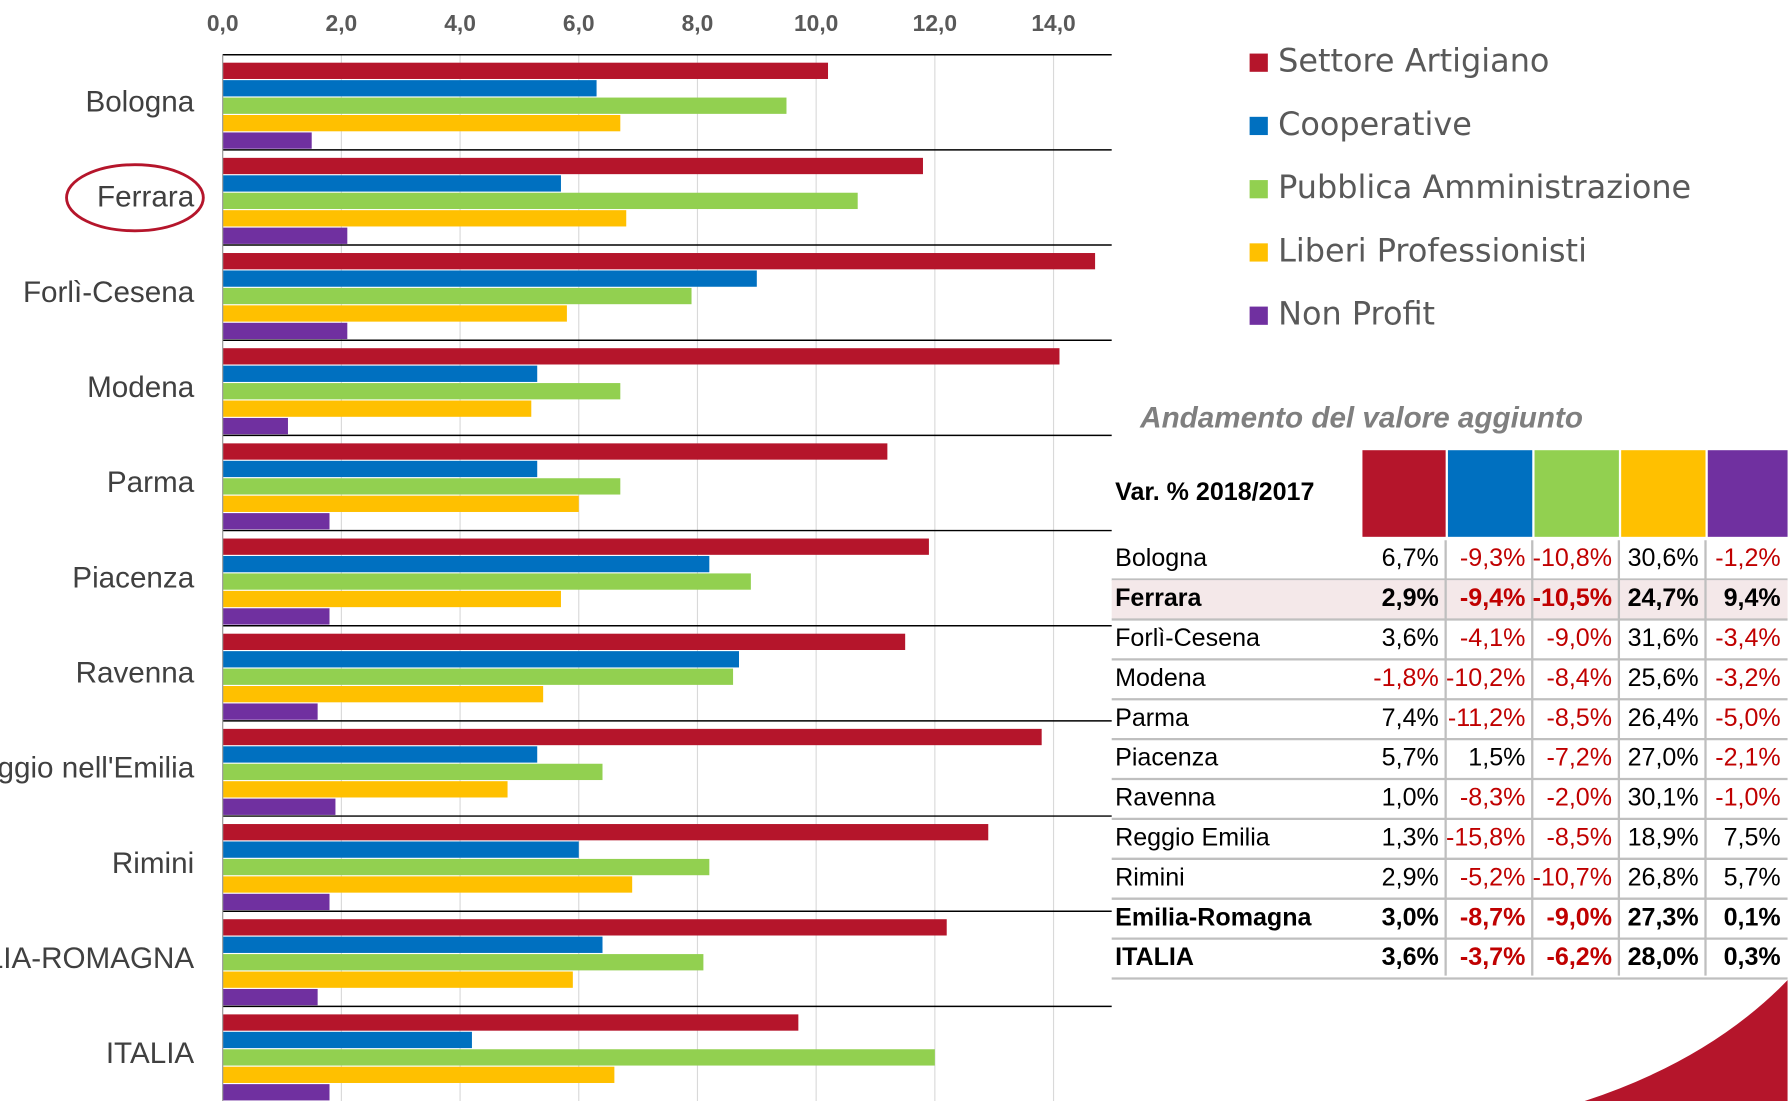 This screenshot has width=1788, height=1101. What do you see at coordinates (1579, 957) in the screenshot?
I see `table-cell: -6,2%` at bounding box center [1579, 957].